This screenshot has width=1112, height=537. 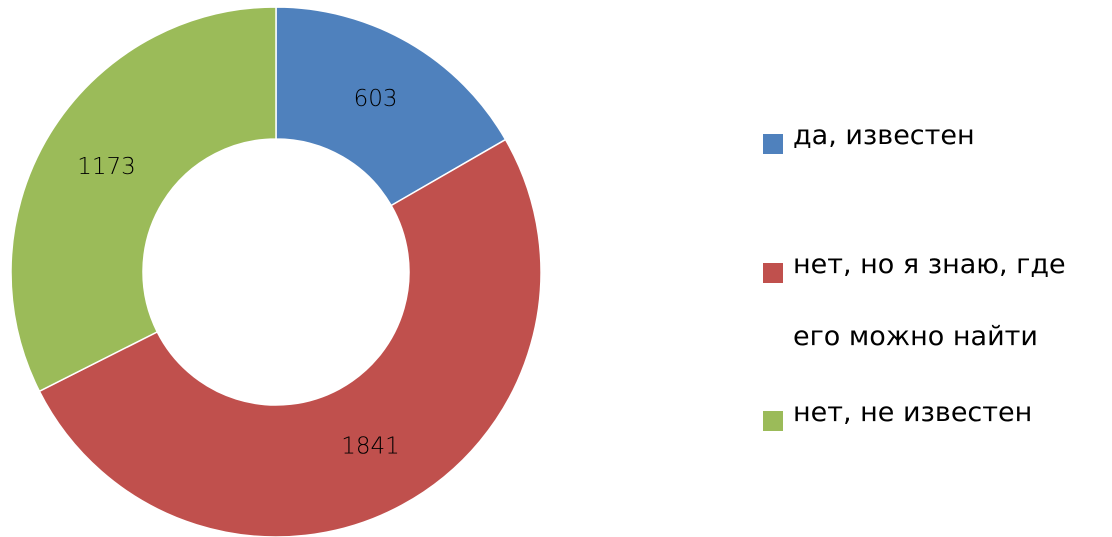 I want to click on legend-label: нет, не известен, so click(x=913, y=412).